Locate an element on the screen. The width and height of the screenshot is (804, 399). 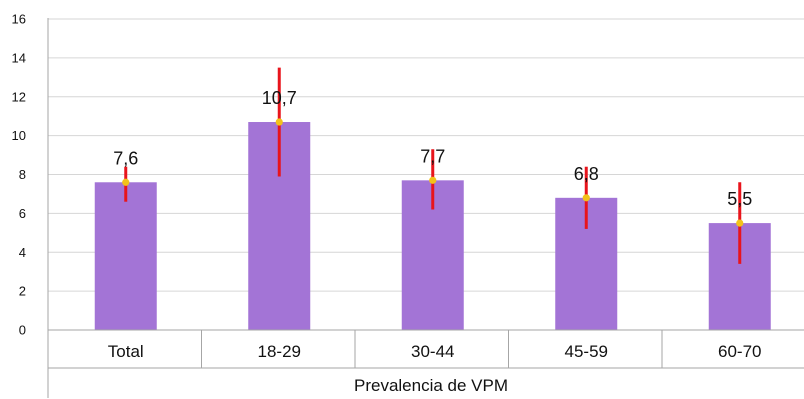
data-label: 6,8 is located at coordinates (586, 174).